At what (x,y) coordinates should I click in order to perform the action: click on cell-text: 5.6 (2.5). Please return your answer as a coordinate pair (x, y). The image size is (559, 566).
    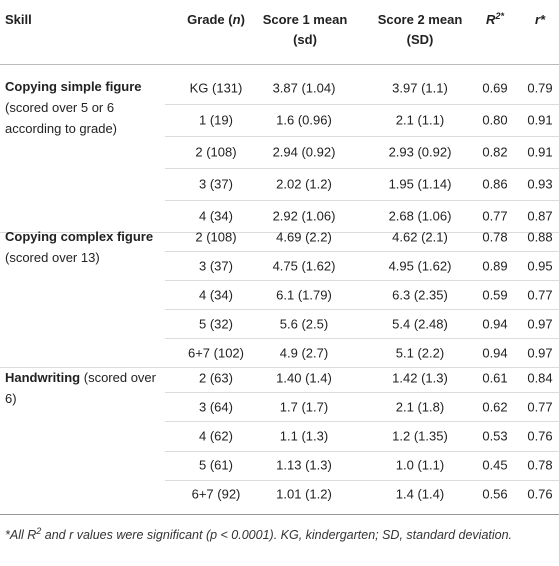
    Looking at the image, I should click on (304, 323).